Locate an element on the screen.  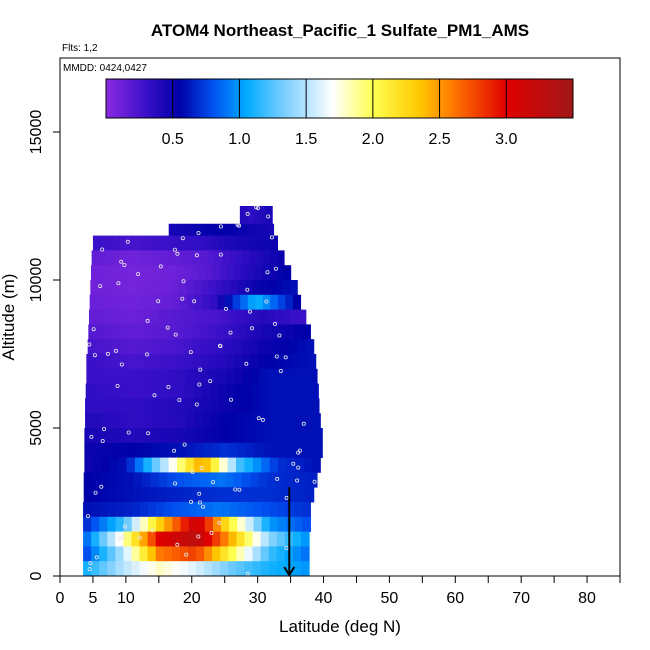
y-tick-label: 10000 is located at coordinates (36, 280).